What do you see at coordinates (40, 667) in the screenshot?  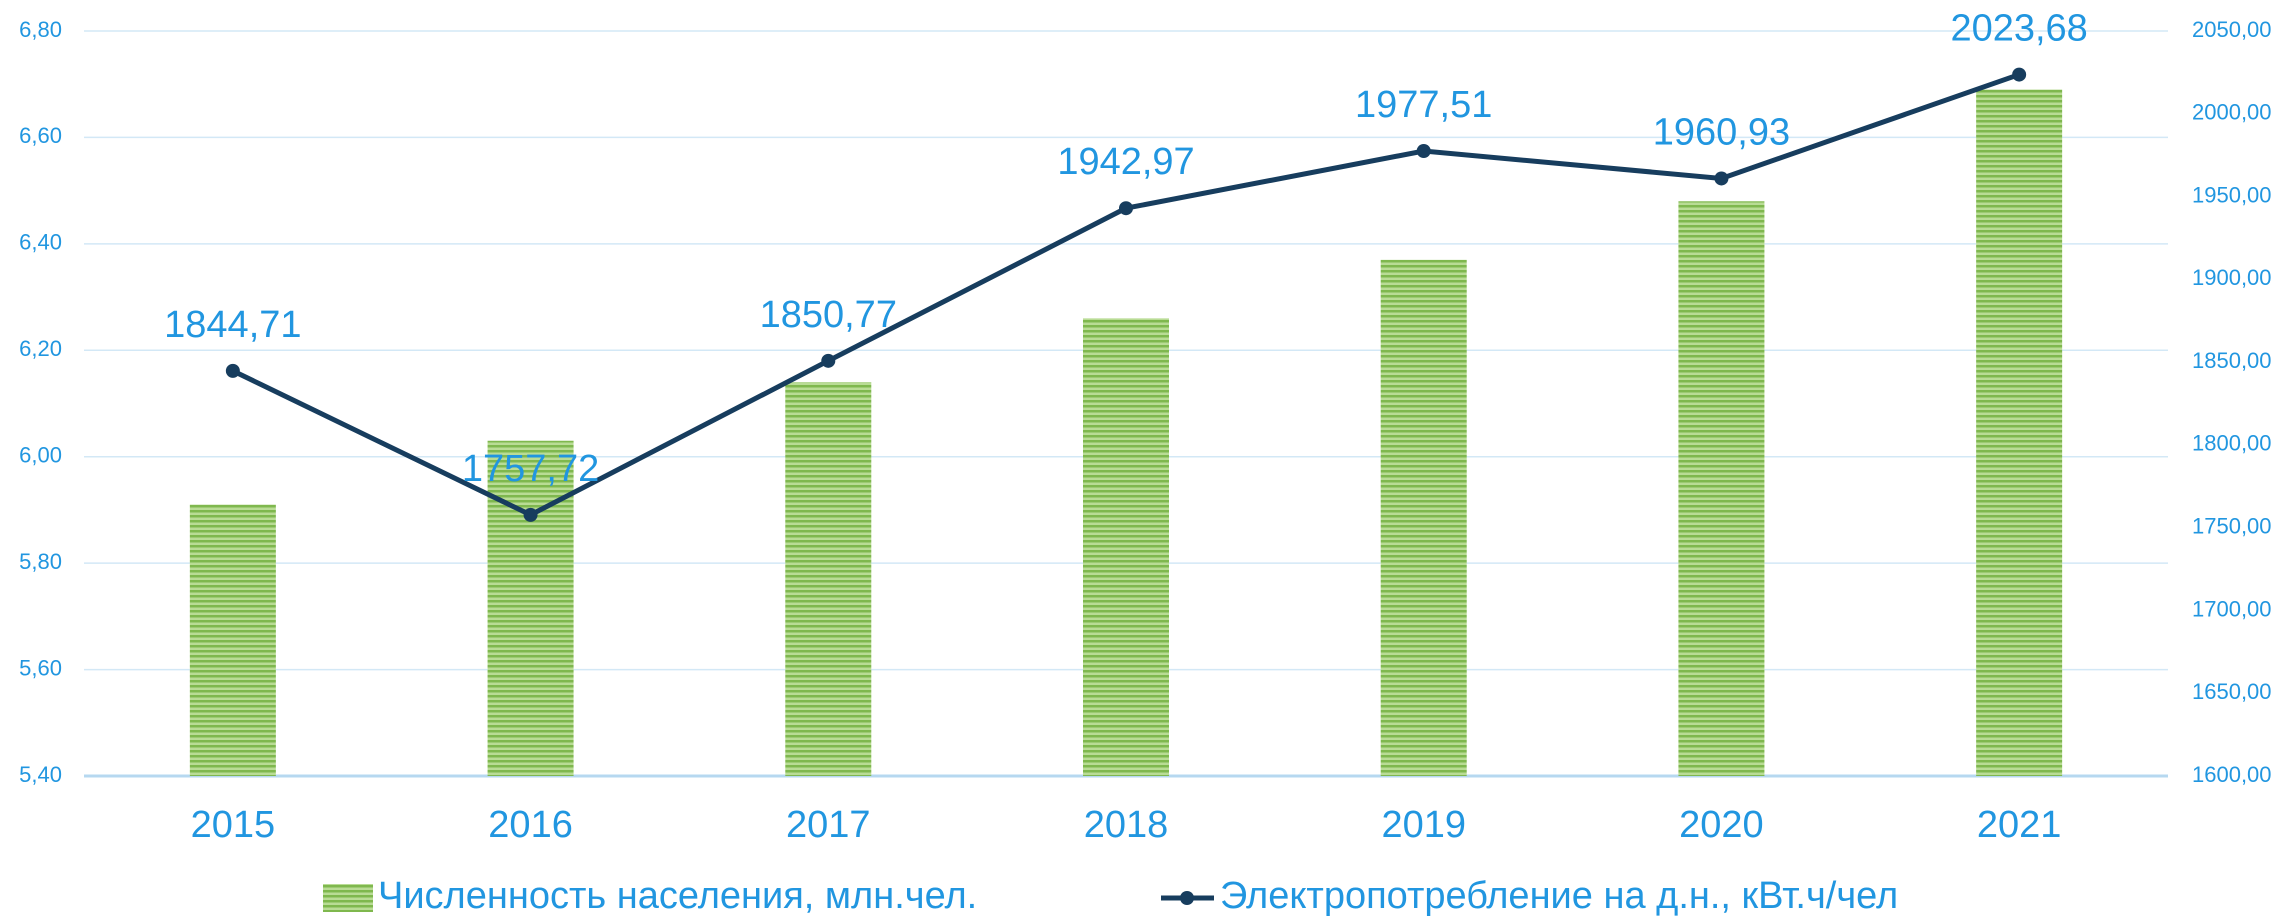 I see `y-tick-label: 5,60` at bounding box center [40, 667].